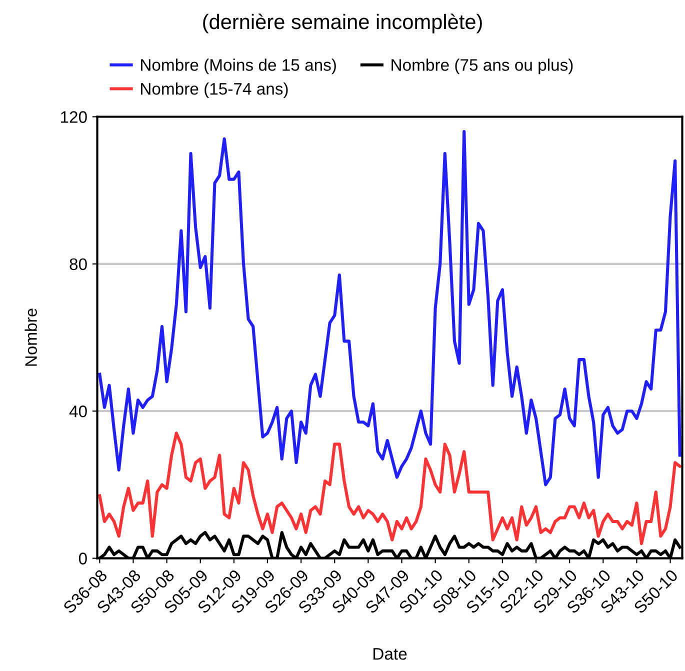 This screenshot has height=671, width=685. What do you see at coordinates (82, 558) in the screenshot?
I see `y-tick-label: 0` at bounding box center [82, 558].